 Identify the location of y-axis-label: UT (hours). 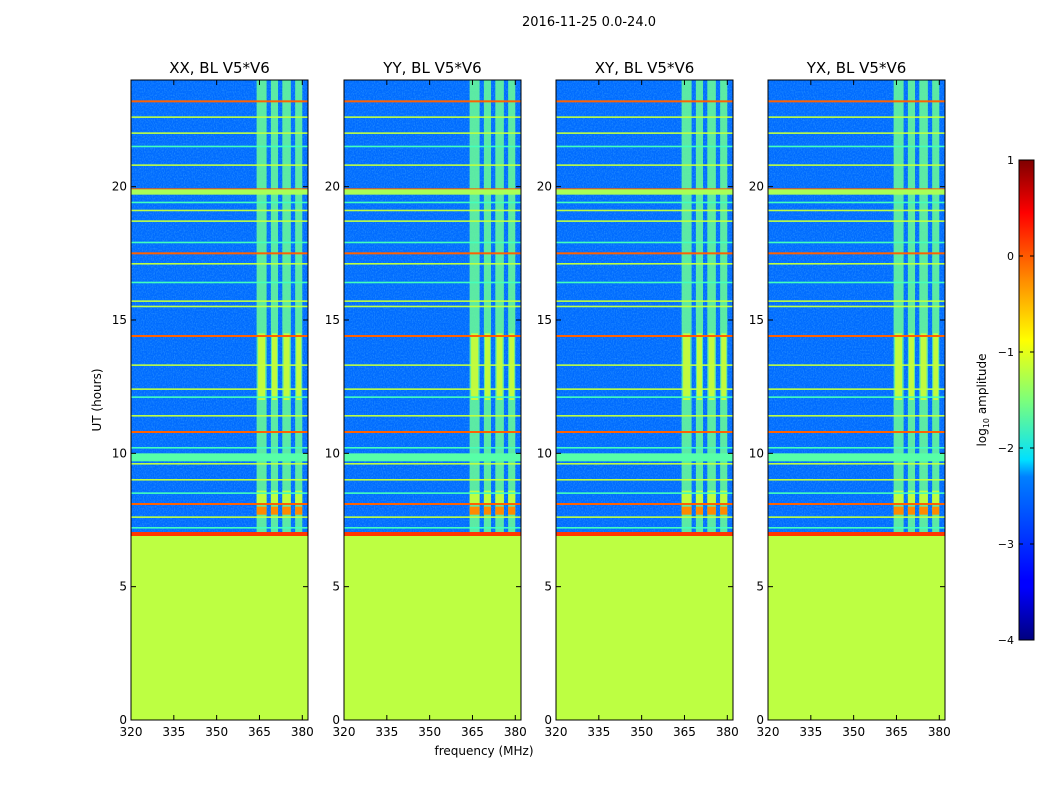
(97, 399).